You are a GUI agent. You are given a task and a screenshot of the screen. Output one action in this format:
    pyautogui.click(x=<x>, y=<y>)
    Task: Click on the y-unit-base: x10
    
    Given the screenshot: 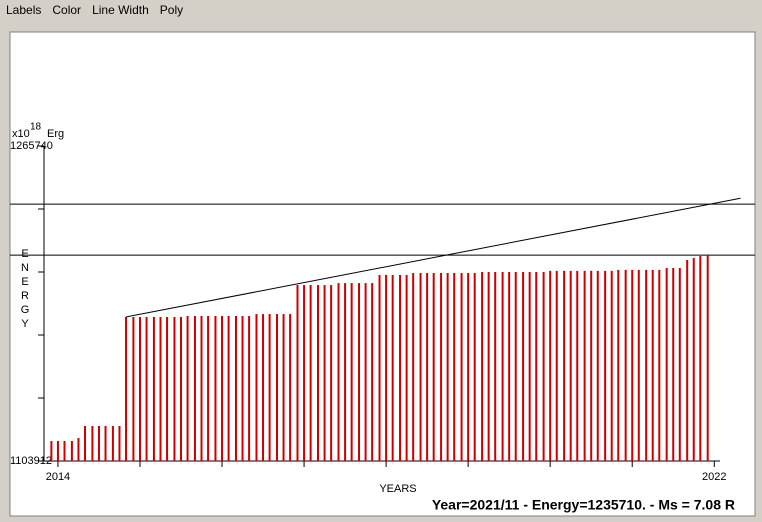 What is the action you would take?
    pyautogui.click(x=21, y=134)
    